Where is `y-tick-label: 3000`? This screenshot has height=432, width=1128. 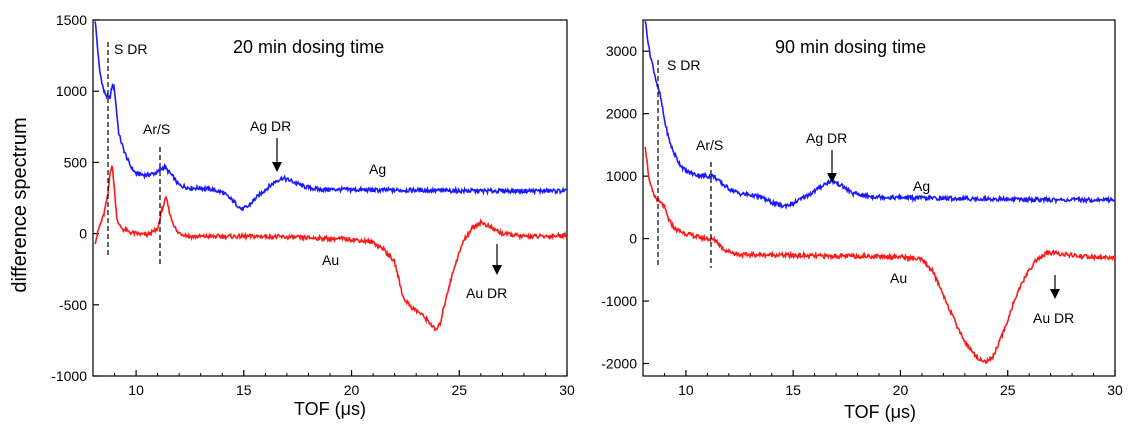 y-tick-label: 3000 is located at coordinates (621, 51).